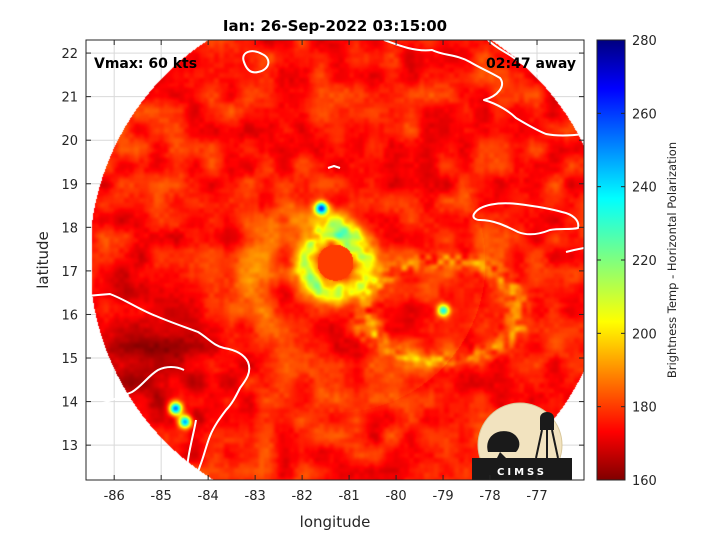 The width and height of the screenshot is (720, 540). What do you see at coordinates (526, 219) in the screenshot?
I see `coastline-jamaica` at bounding box center [526, 219].